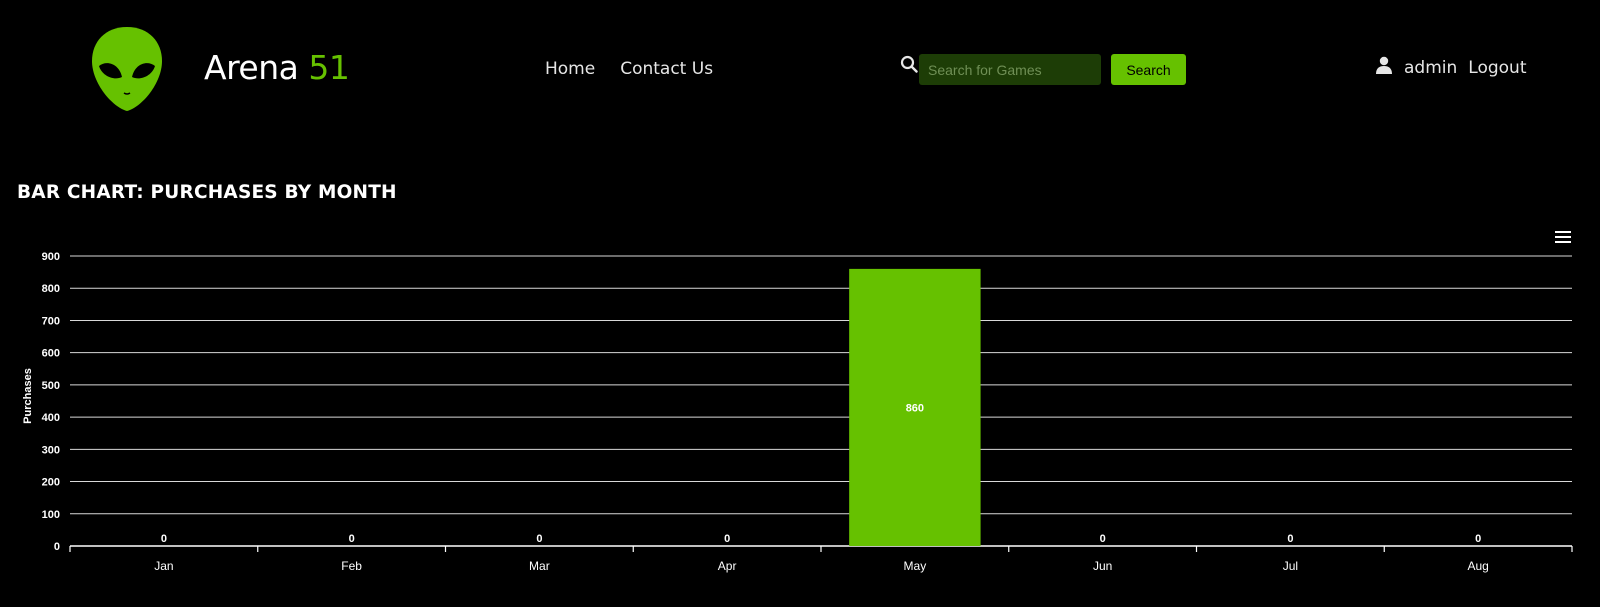 The width and height of the screenshot is (1600, 607). I want to click on hamburger-menu-icon, so click(1563, 237).